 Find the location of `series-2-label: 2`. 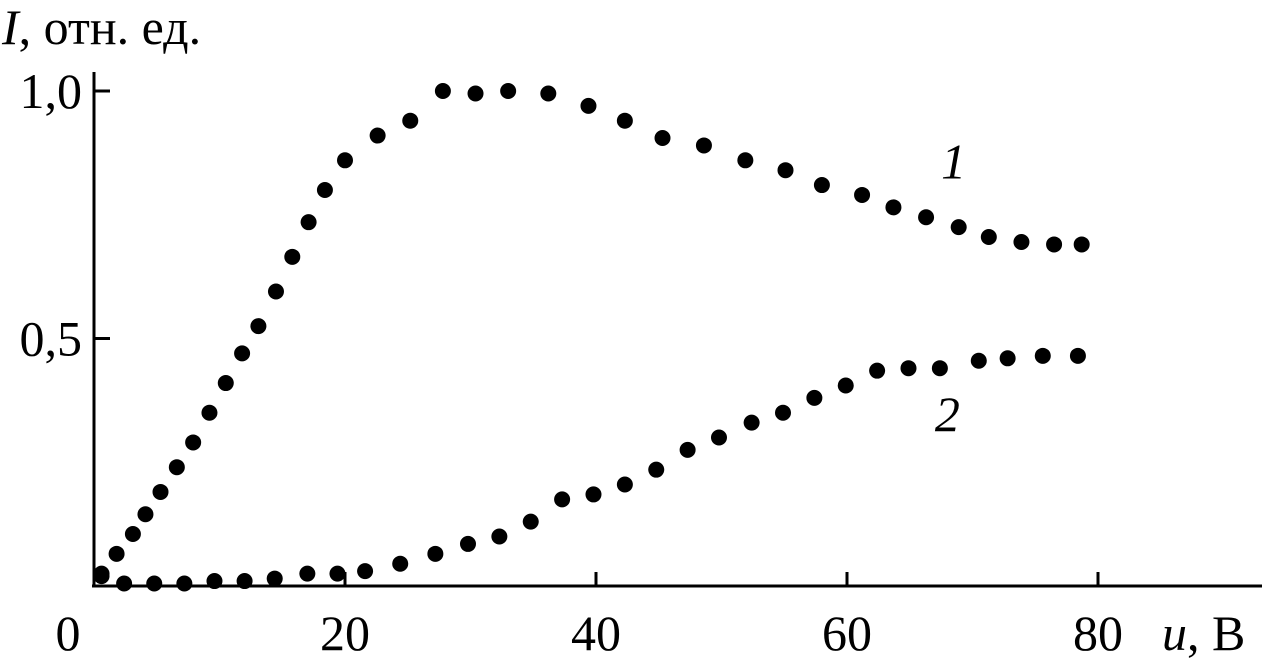

series-2-label: 2 is located at coordinates (947, 414).